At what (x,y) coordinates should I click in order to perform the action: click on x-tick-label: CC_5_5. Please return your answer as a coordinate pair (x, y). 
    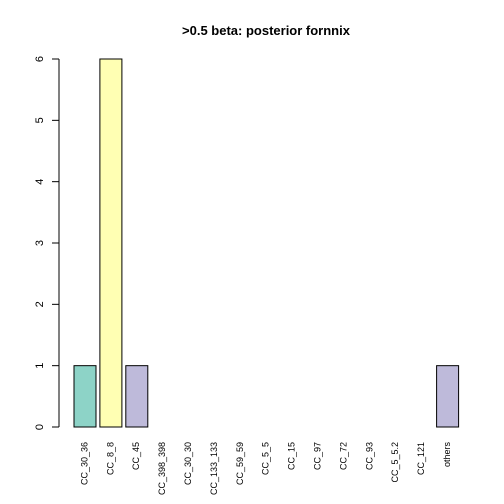
    Looking at the image, I should click on (266, 458).